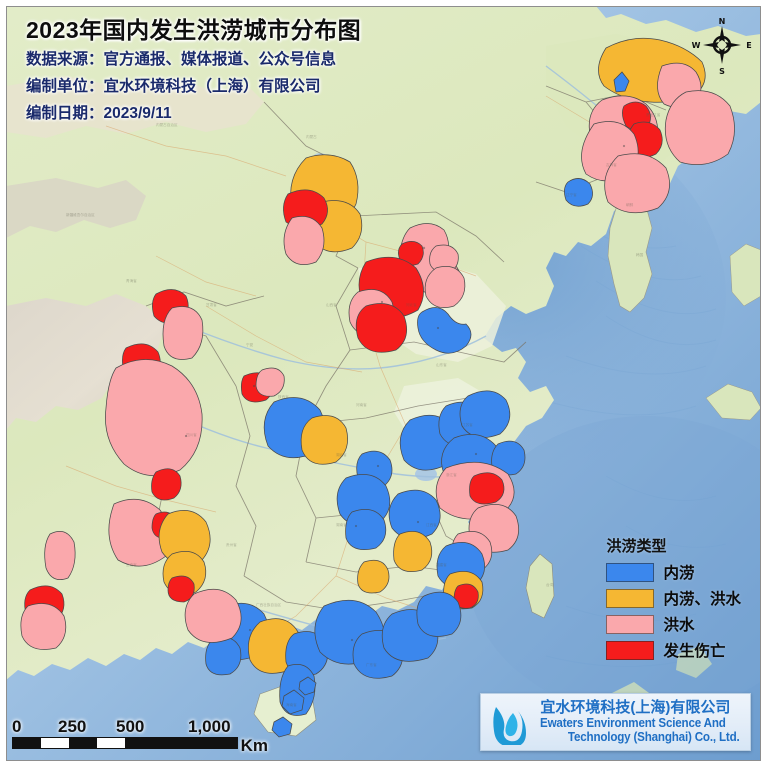 This screenshot has height=767, width=767. I want to click on svg-text: 四川省, so click(191, 434).